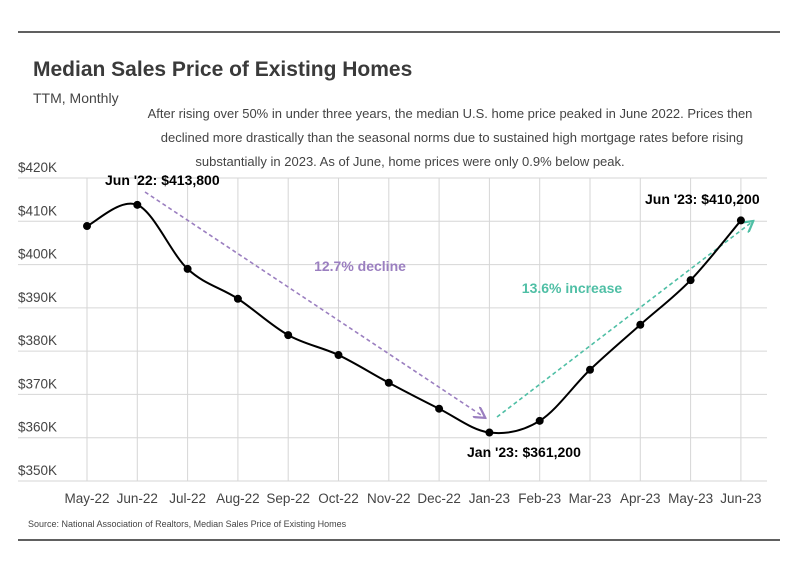 The width and height of the screenshot is (799, 575). I want to click on y-tick-label: $390K, so click(37, 297).